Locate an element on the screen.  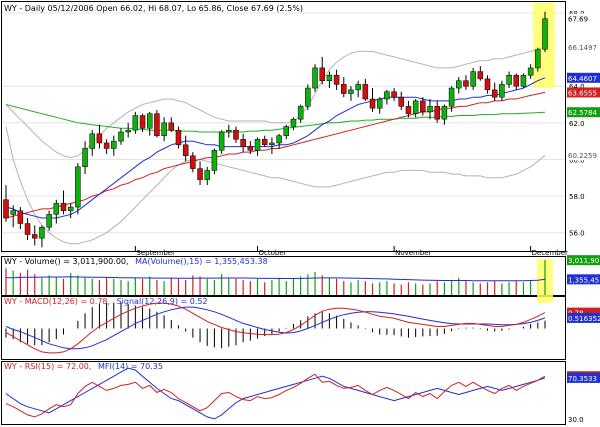
rsi-value-tag-bg is located at coordinates (583, 418).